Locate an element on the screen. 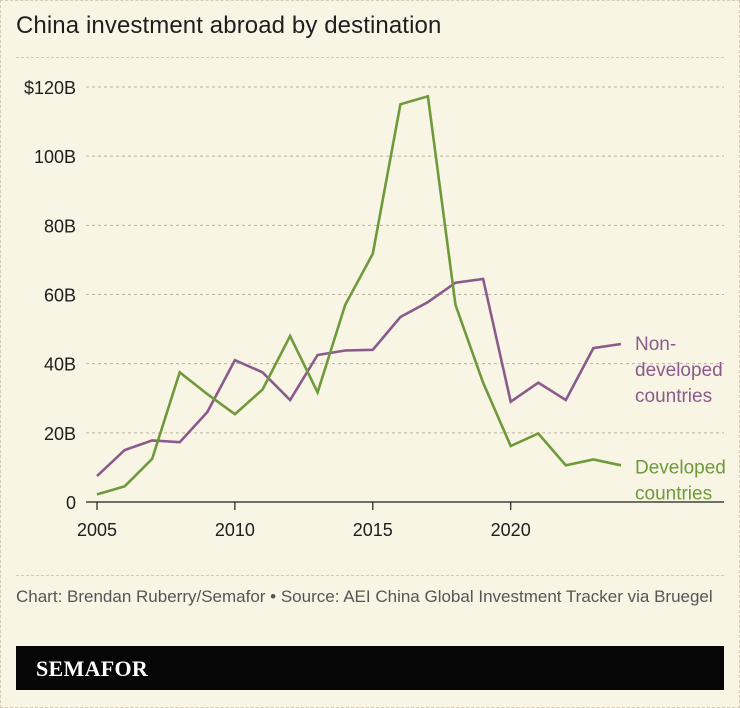  x-tick-label: 2015 is located at coordinates (373, 530).